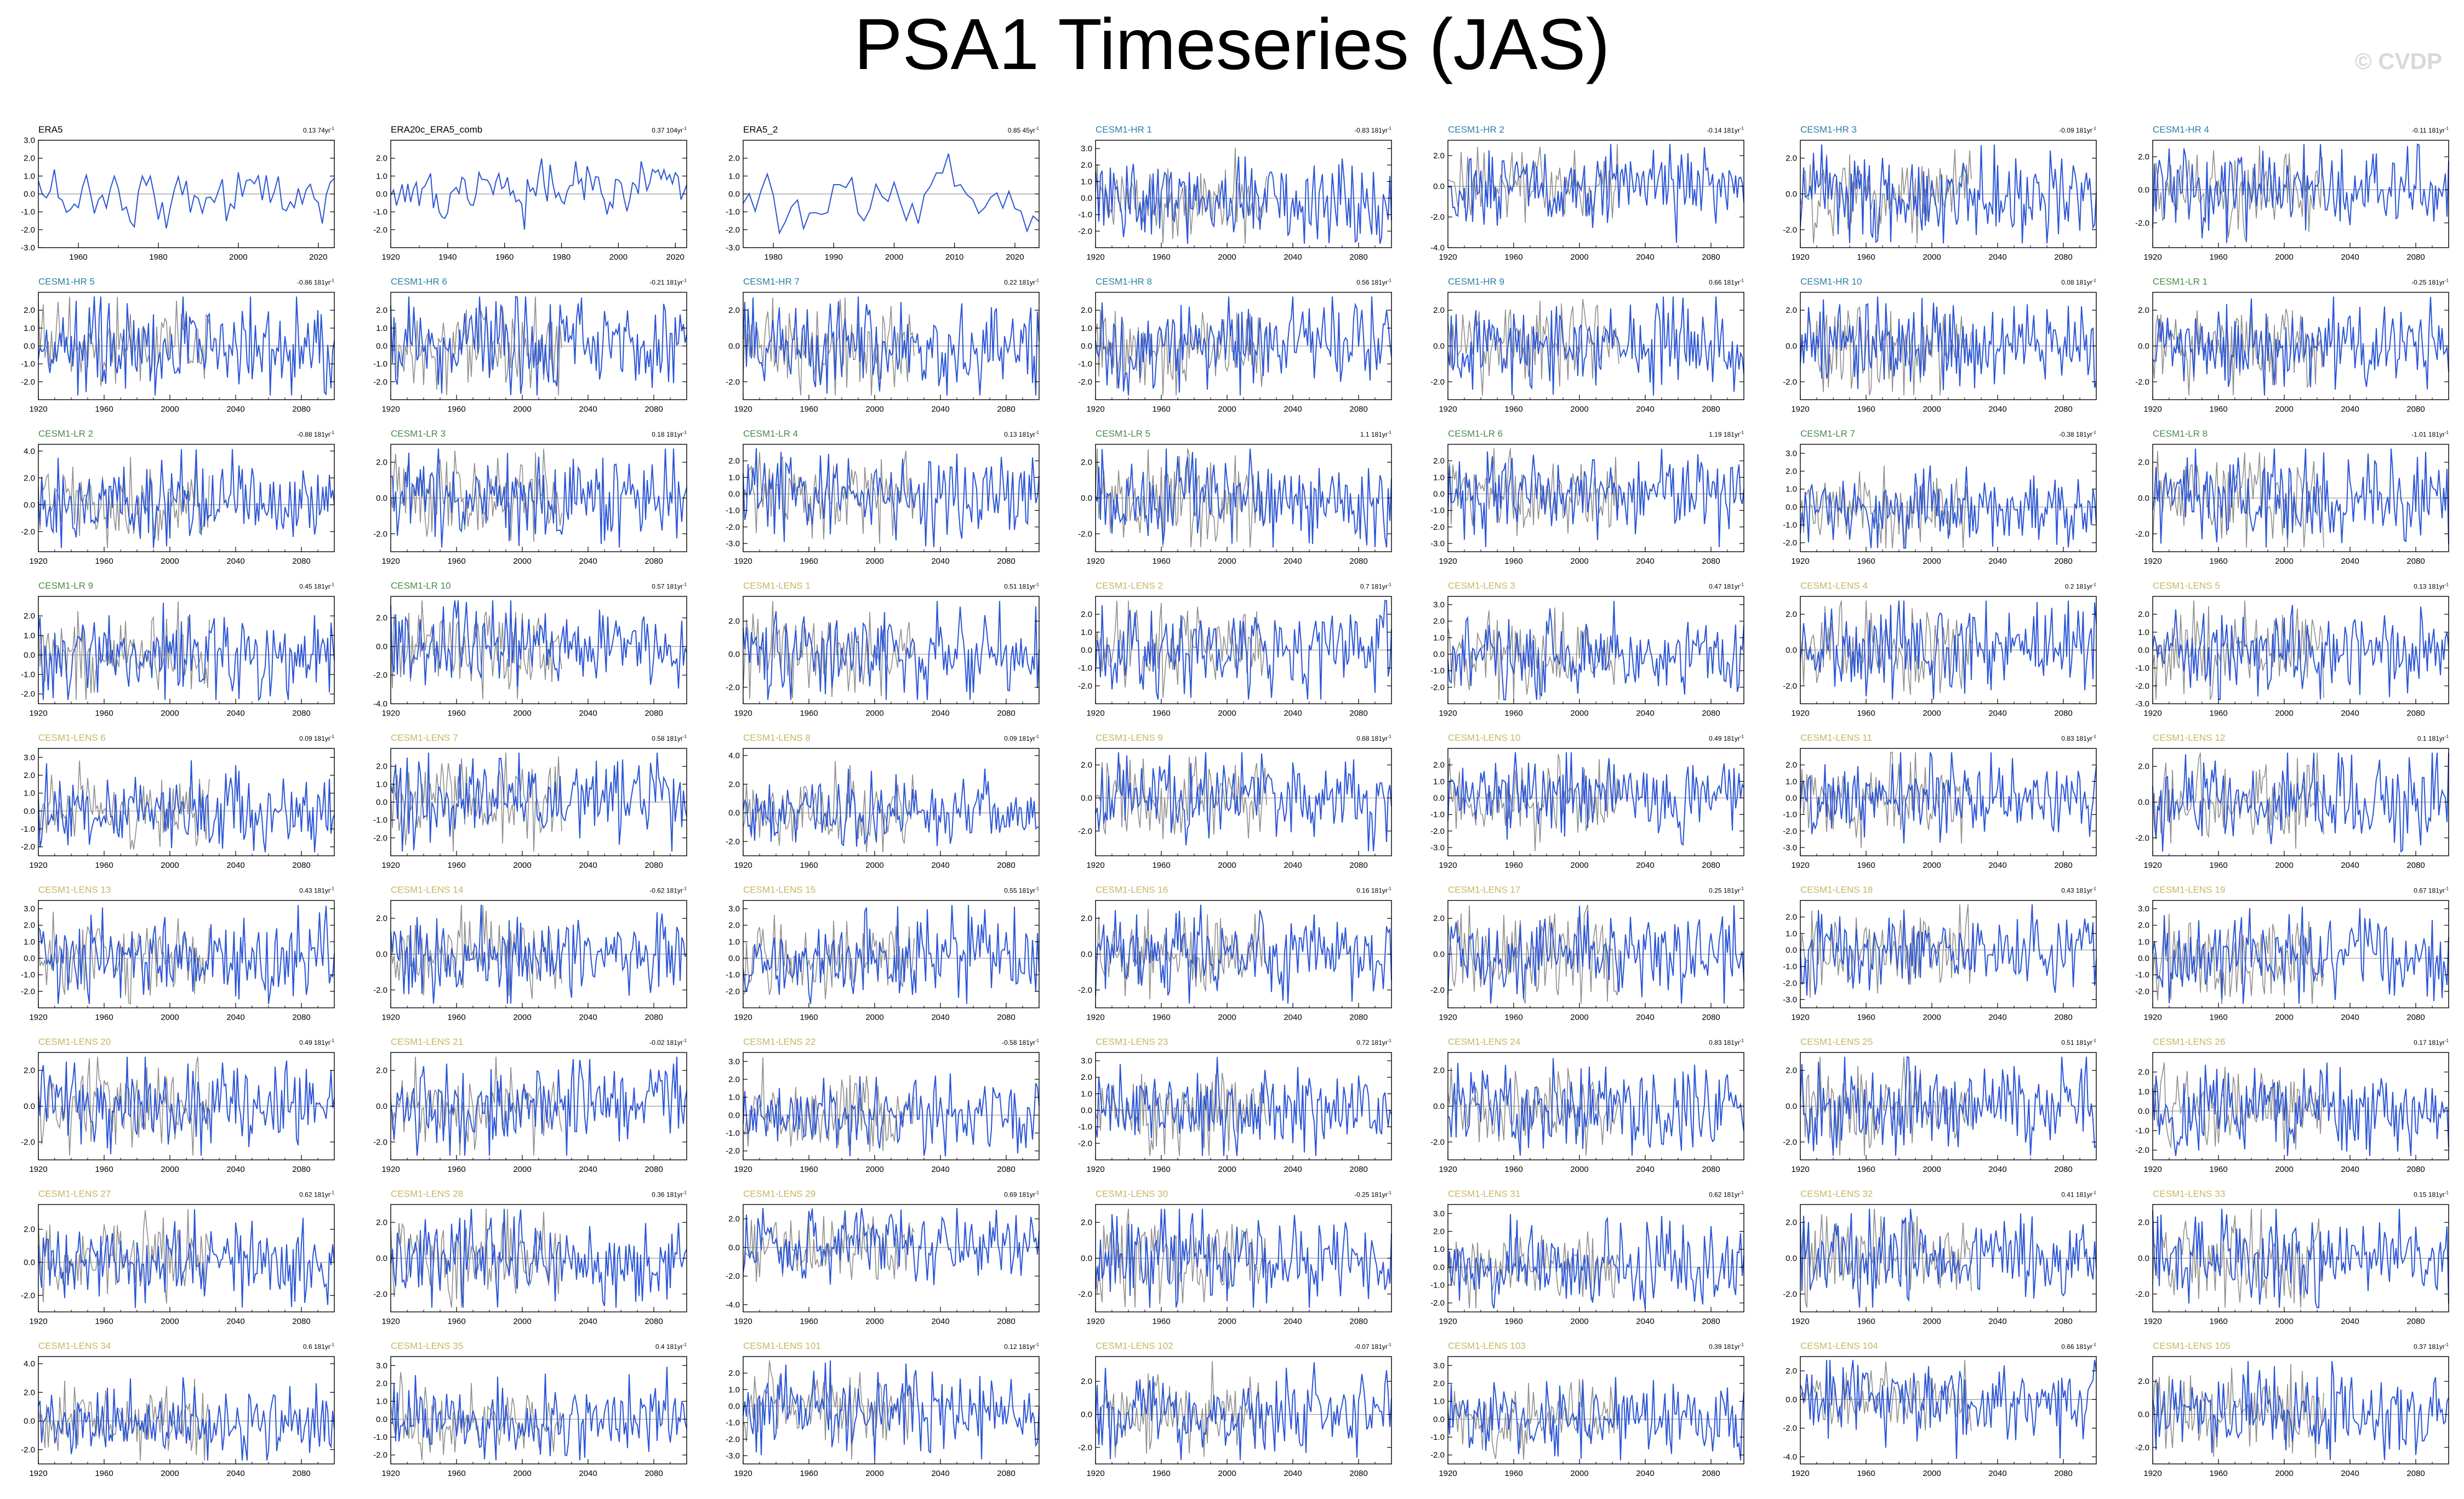  Describe the element at coordinates (1836, 1194) in the screenshot. I see `panel-title: CESM1-LENS 32` at that location.